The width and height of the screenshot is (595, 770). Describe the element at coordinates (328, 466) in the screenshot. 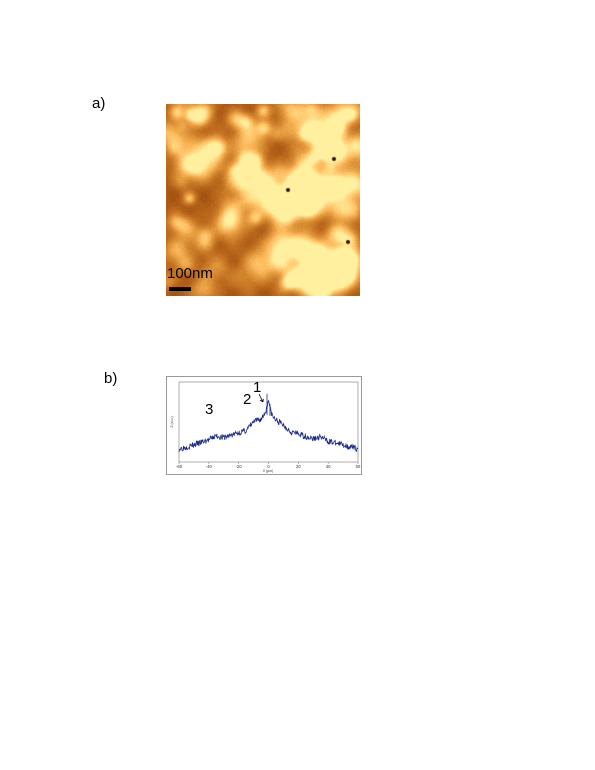

I see `x-tick-label: 40` at that location.